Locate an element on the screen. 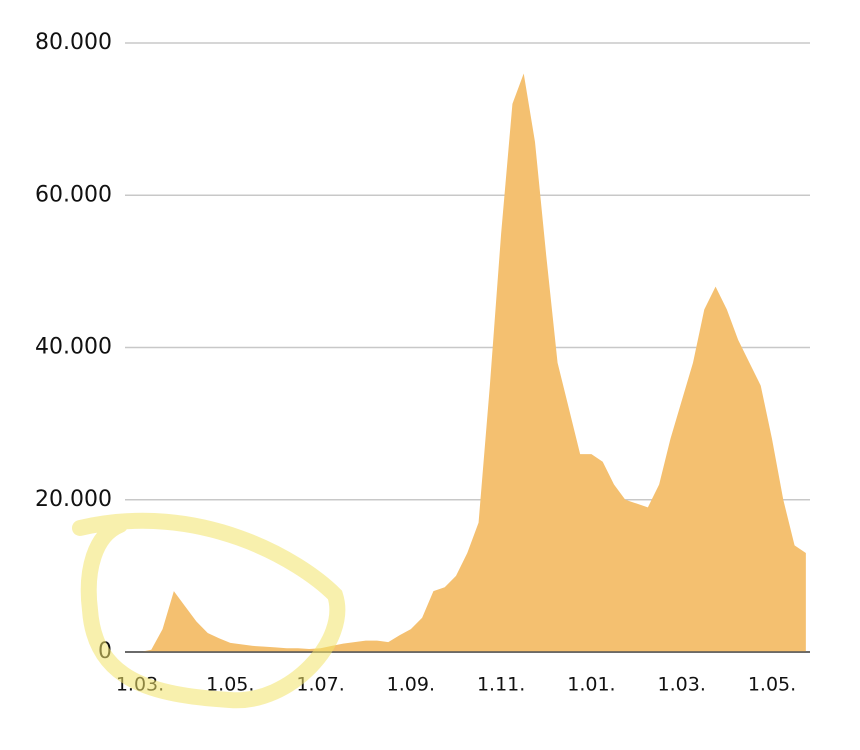 The height and width of the screenshot is (750, 860). y-tick-label: 80.000 is located at coordinates (73, 42).